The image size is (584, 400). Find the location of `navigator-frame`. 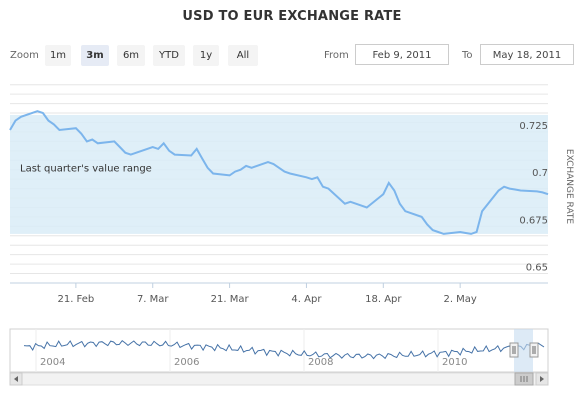

navigator-frame is located at coordinates (279, 350).